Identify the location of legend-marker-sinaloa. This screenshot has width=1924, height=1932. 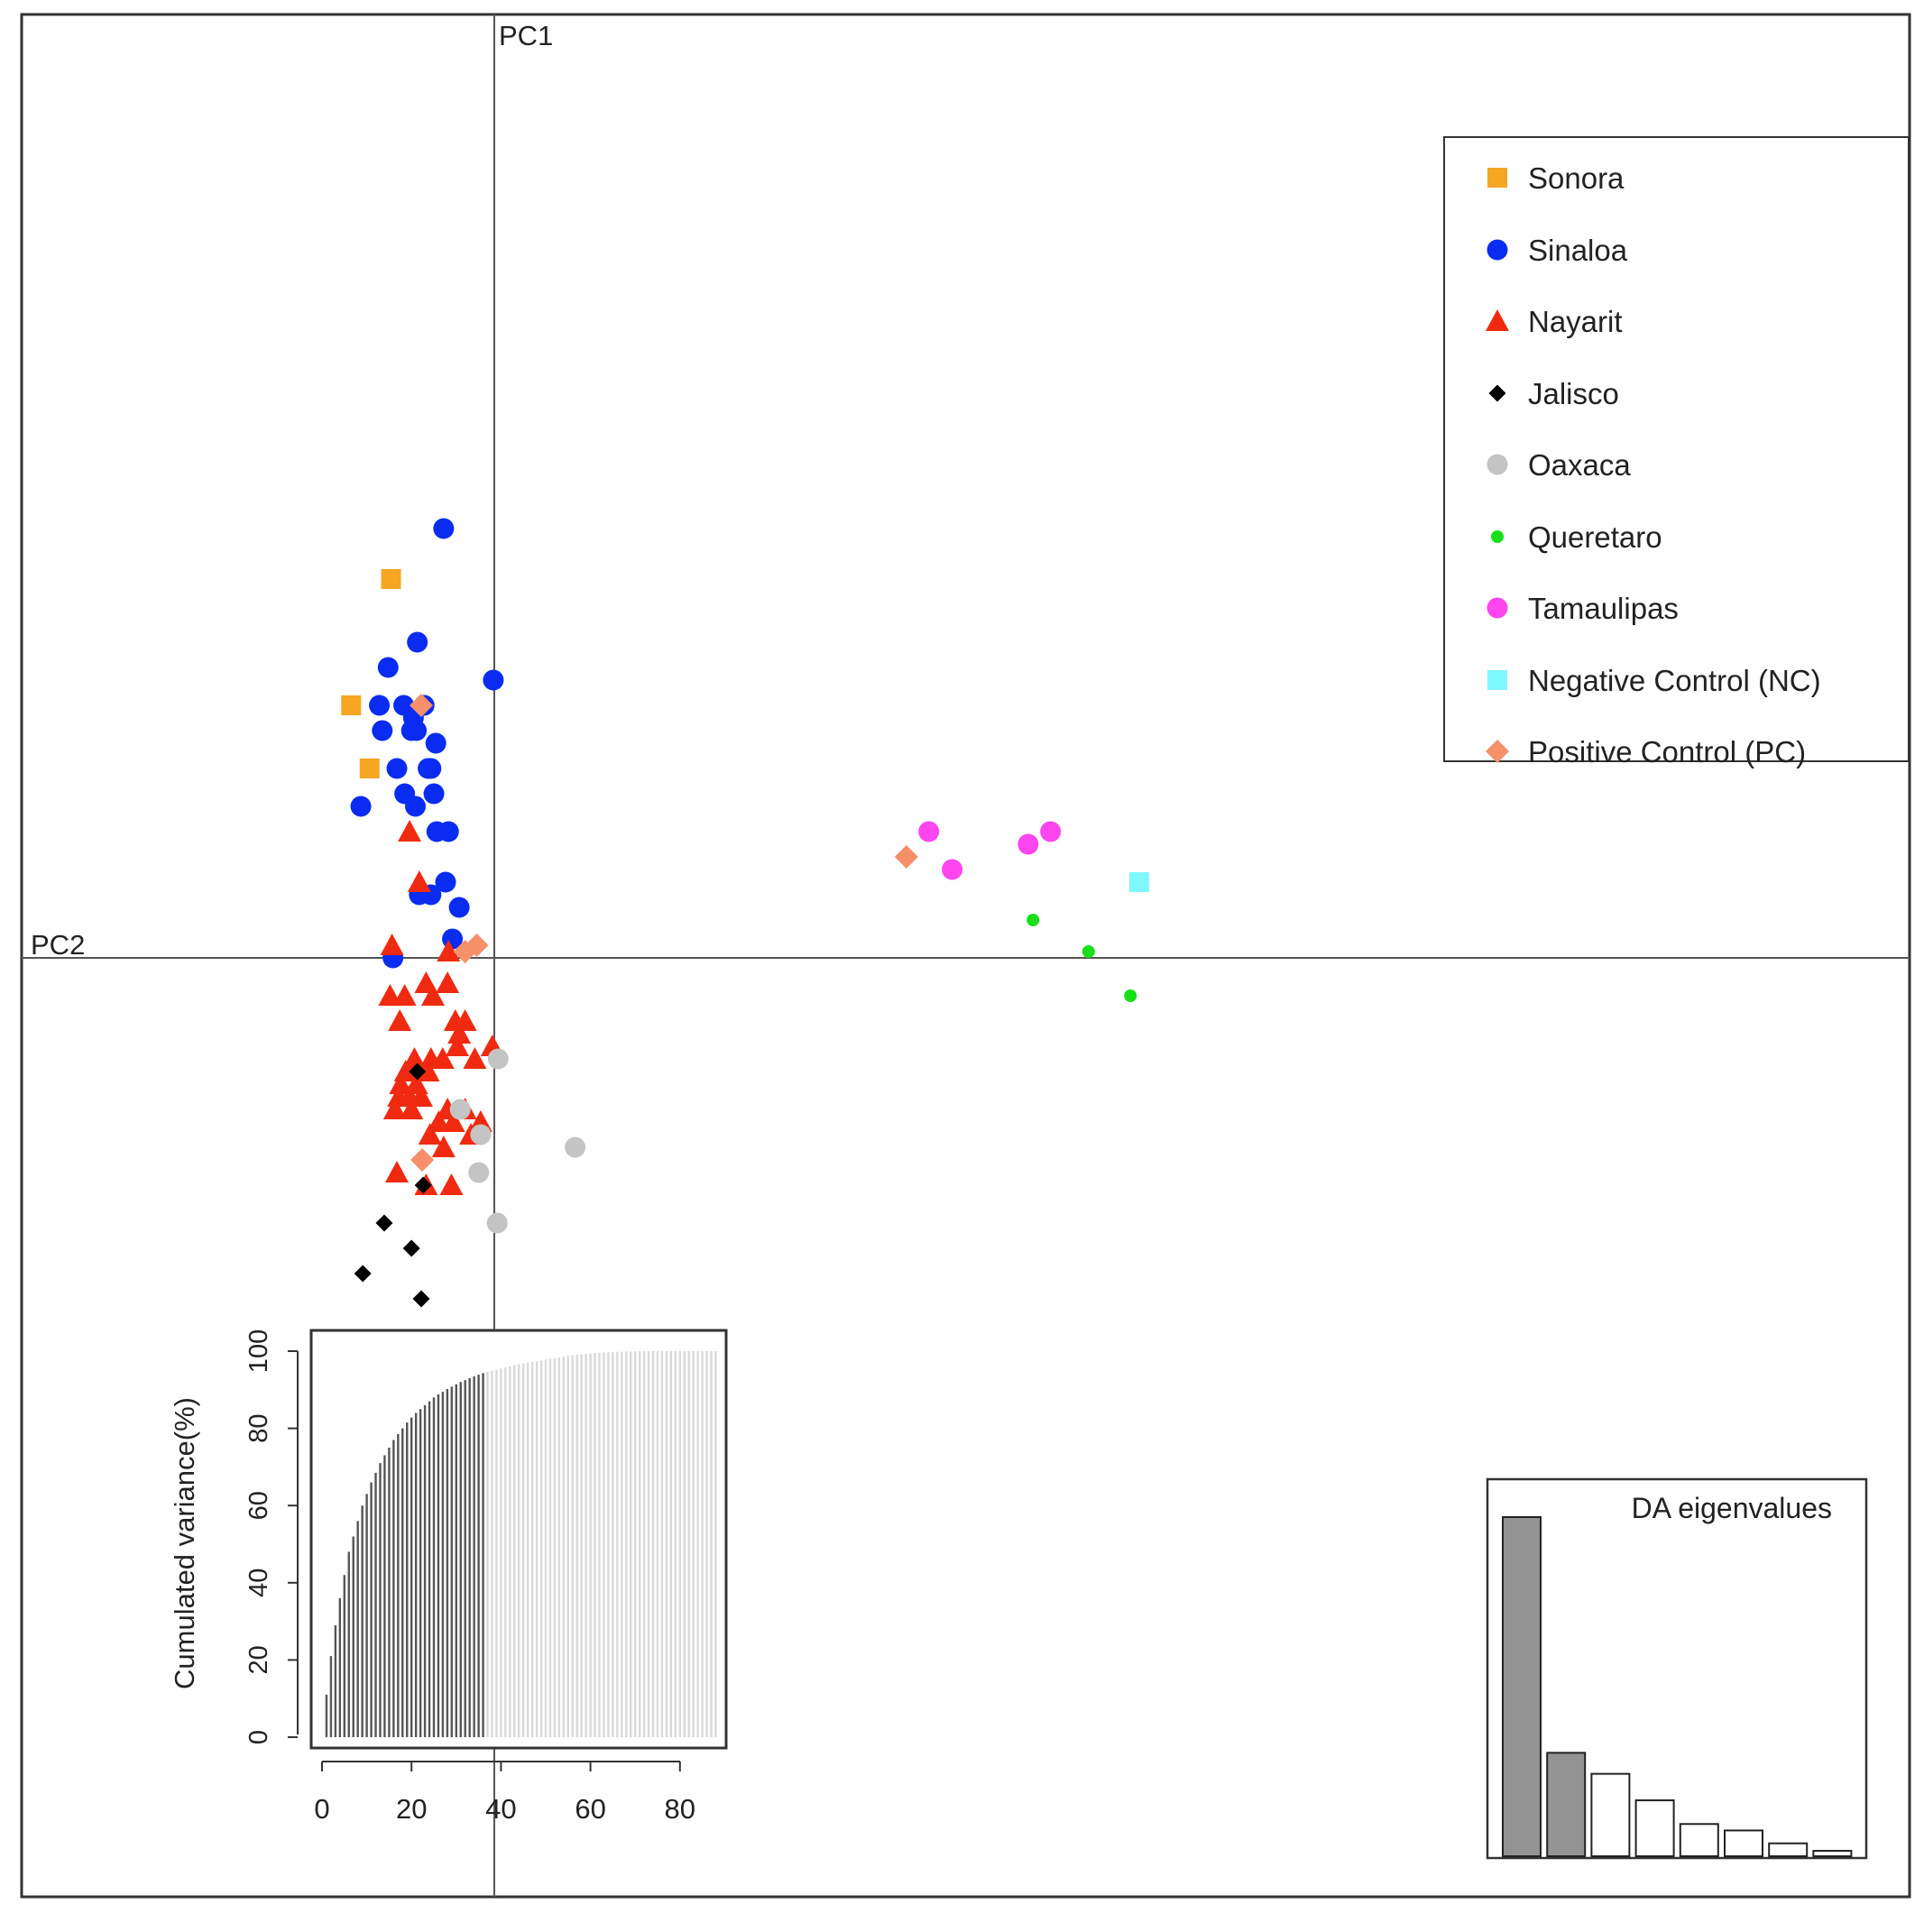
(1497, 249).